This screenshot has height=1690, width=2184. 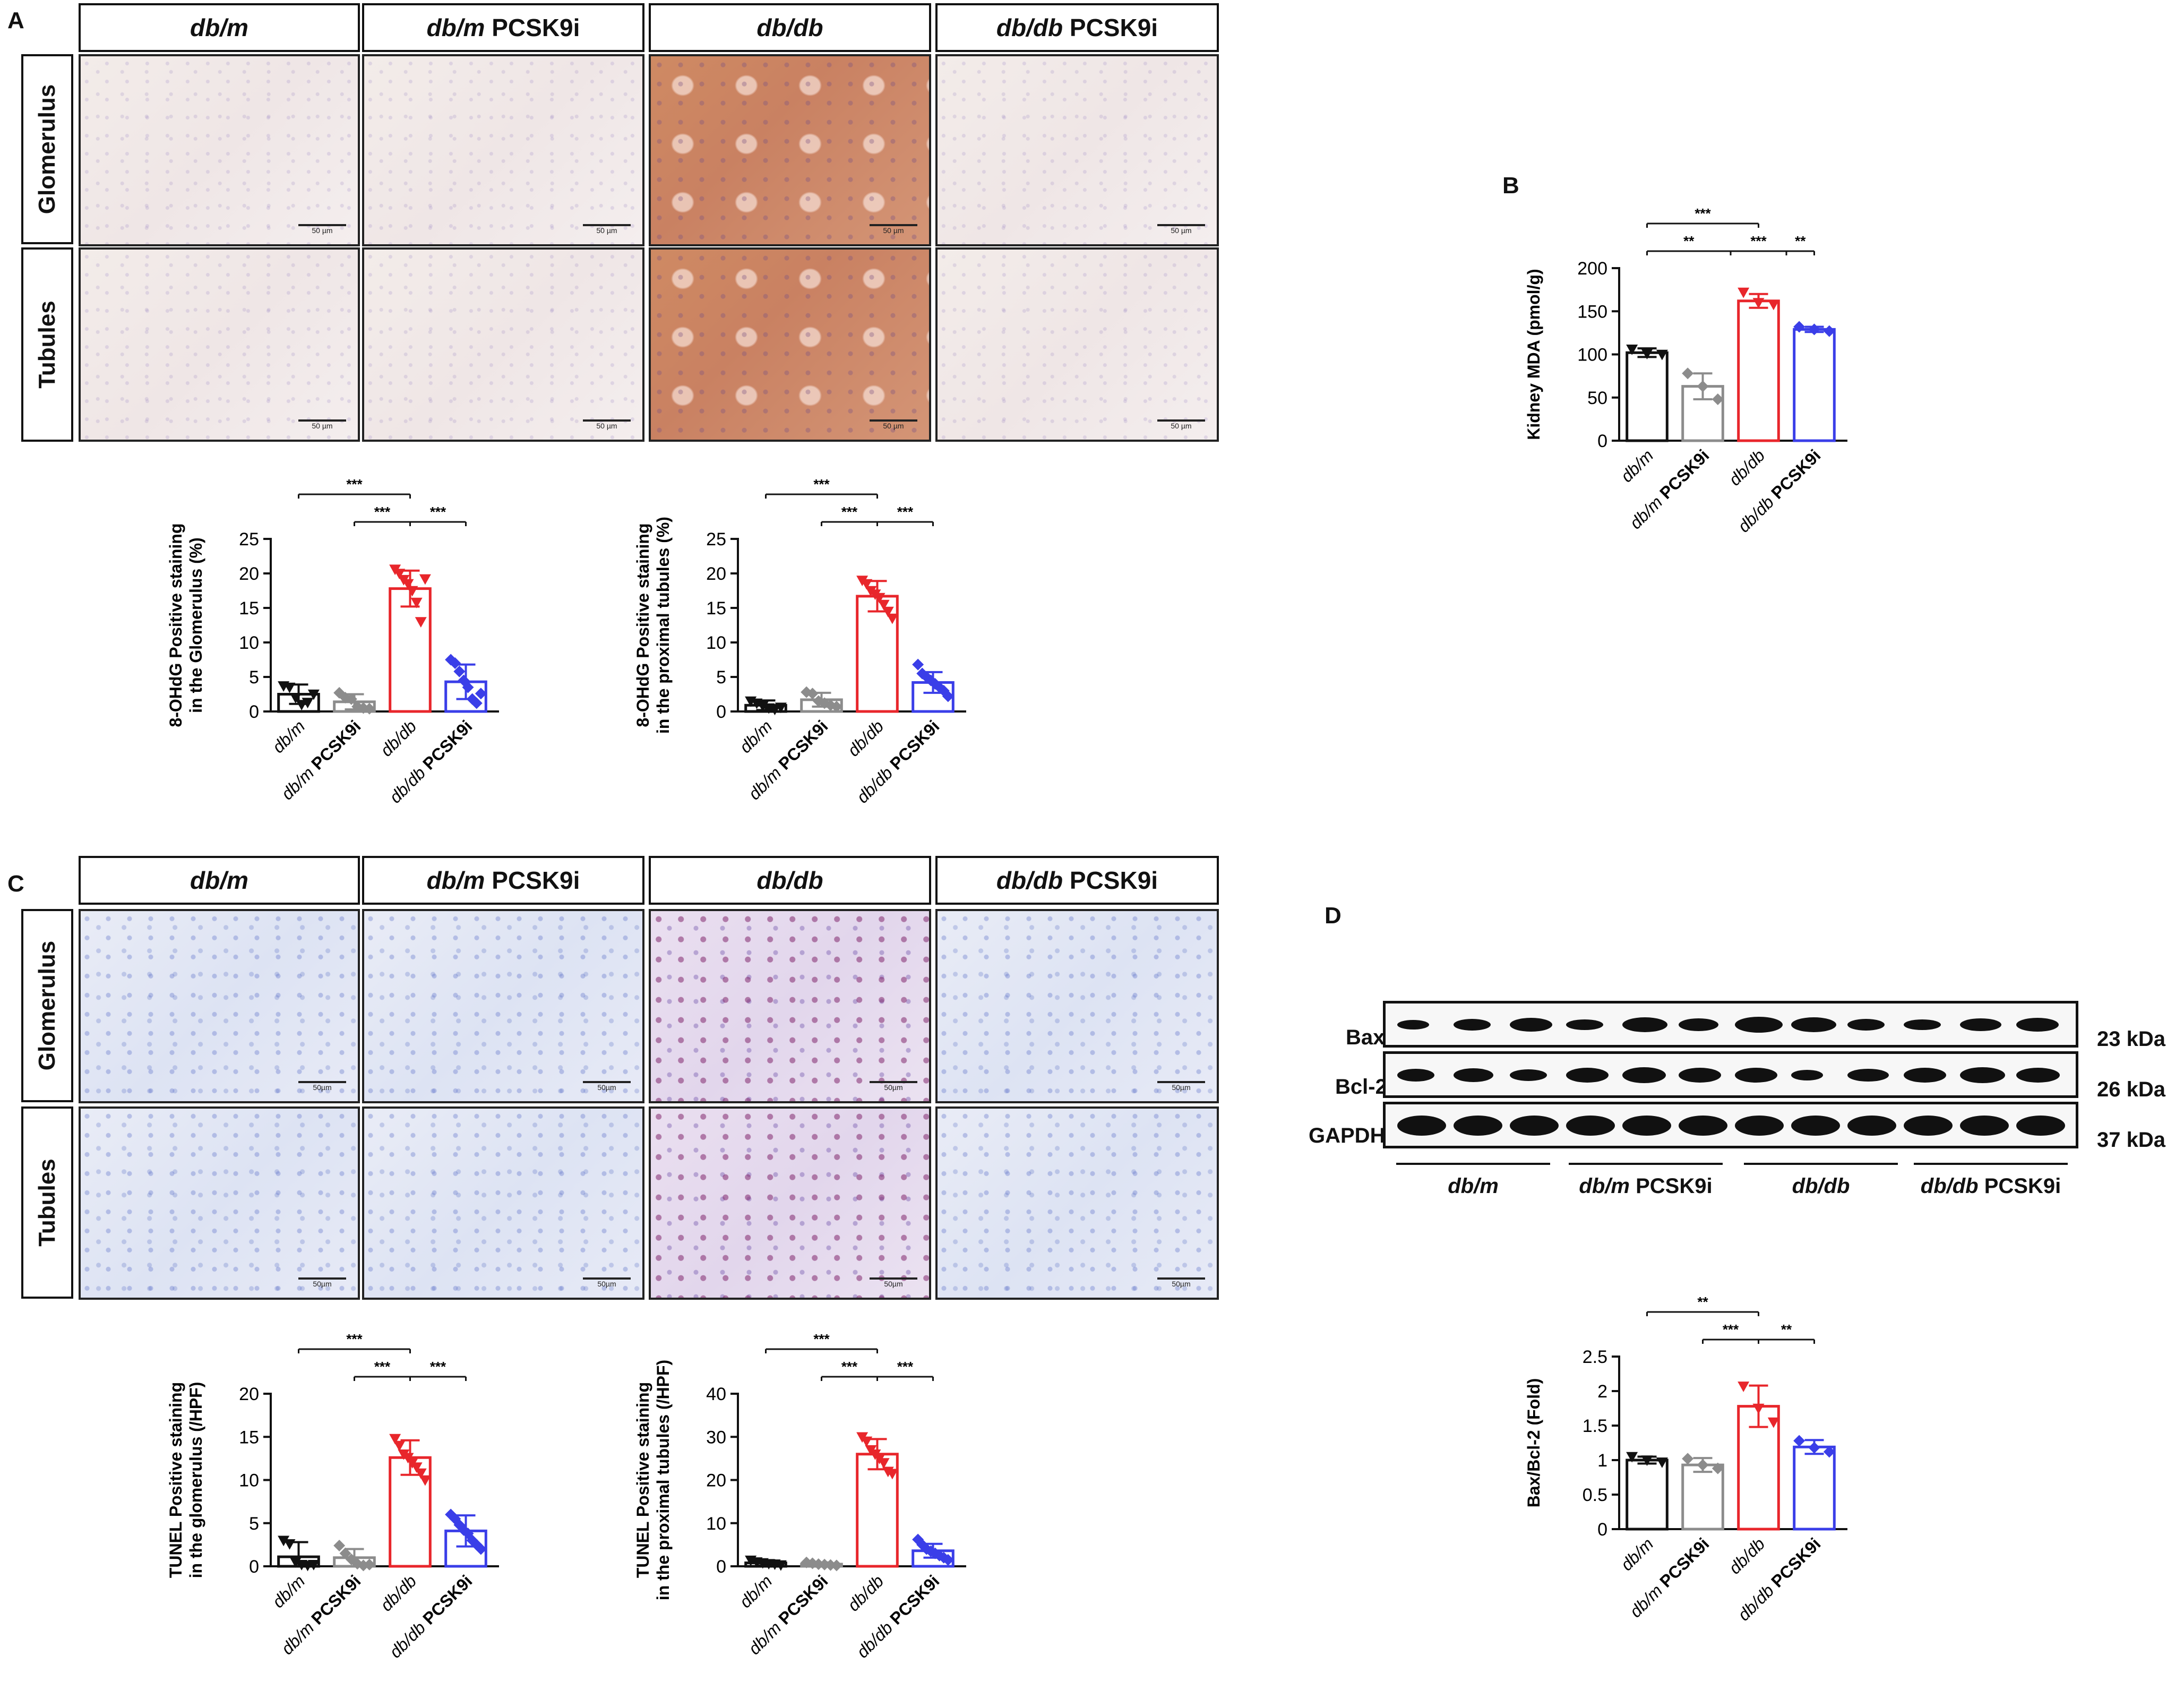 What do you see at coordinates (219, 881) in the screenshot?
I see `header-c-db-m: db/m` at bounding box center [219, 881].